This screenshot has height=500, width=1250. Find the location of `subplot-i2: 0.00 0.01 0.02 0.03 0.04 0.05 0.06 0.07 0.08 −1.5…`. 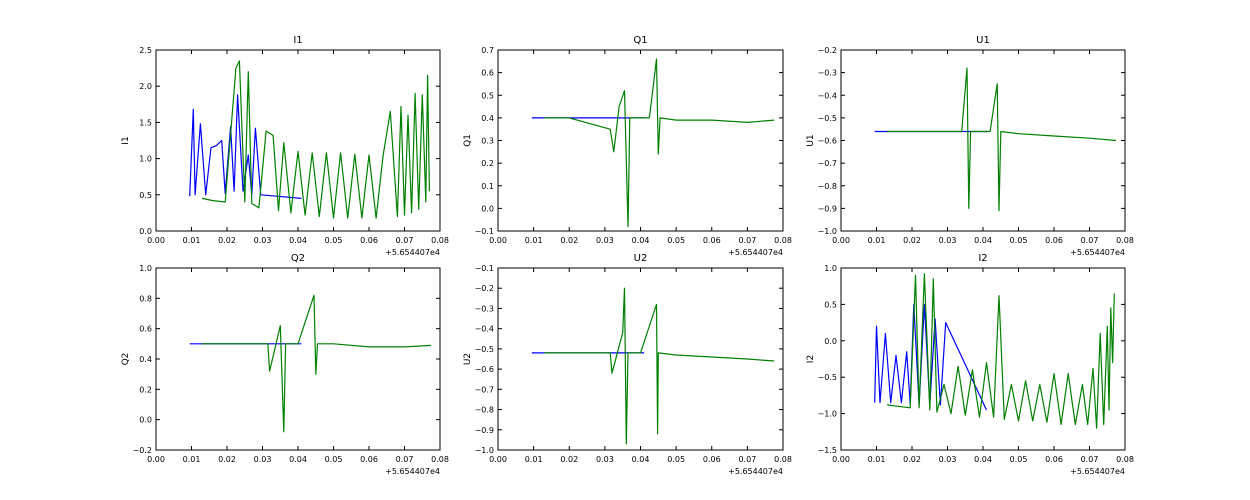

subplot-i2: 0.00 0.01 0.02 0.03 0.04 0.05 0.06 0.07 0.08 −1.5… is located at coordinates (970, 364).